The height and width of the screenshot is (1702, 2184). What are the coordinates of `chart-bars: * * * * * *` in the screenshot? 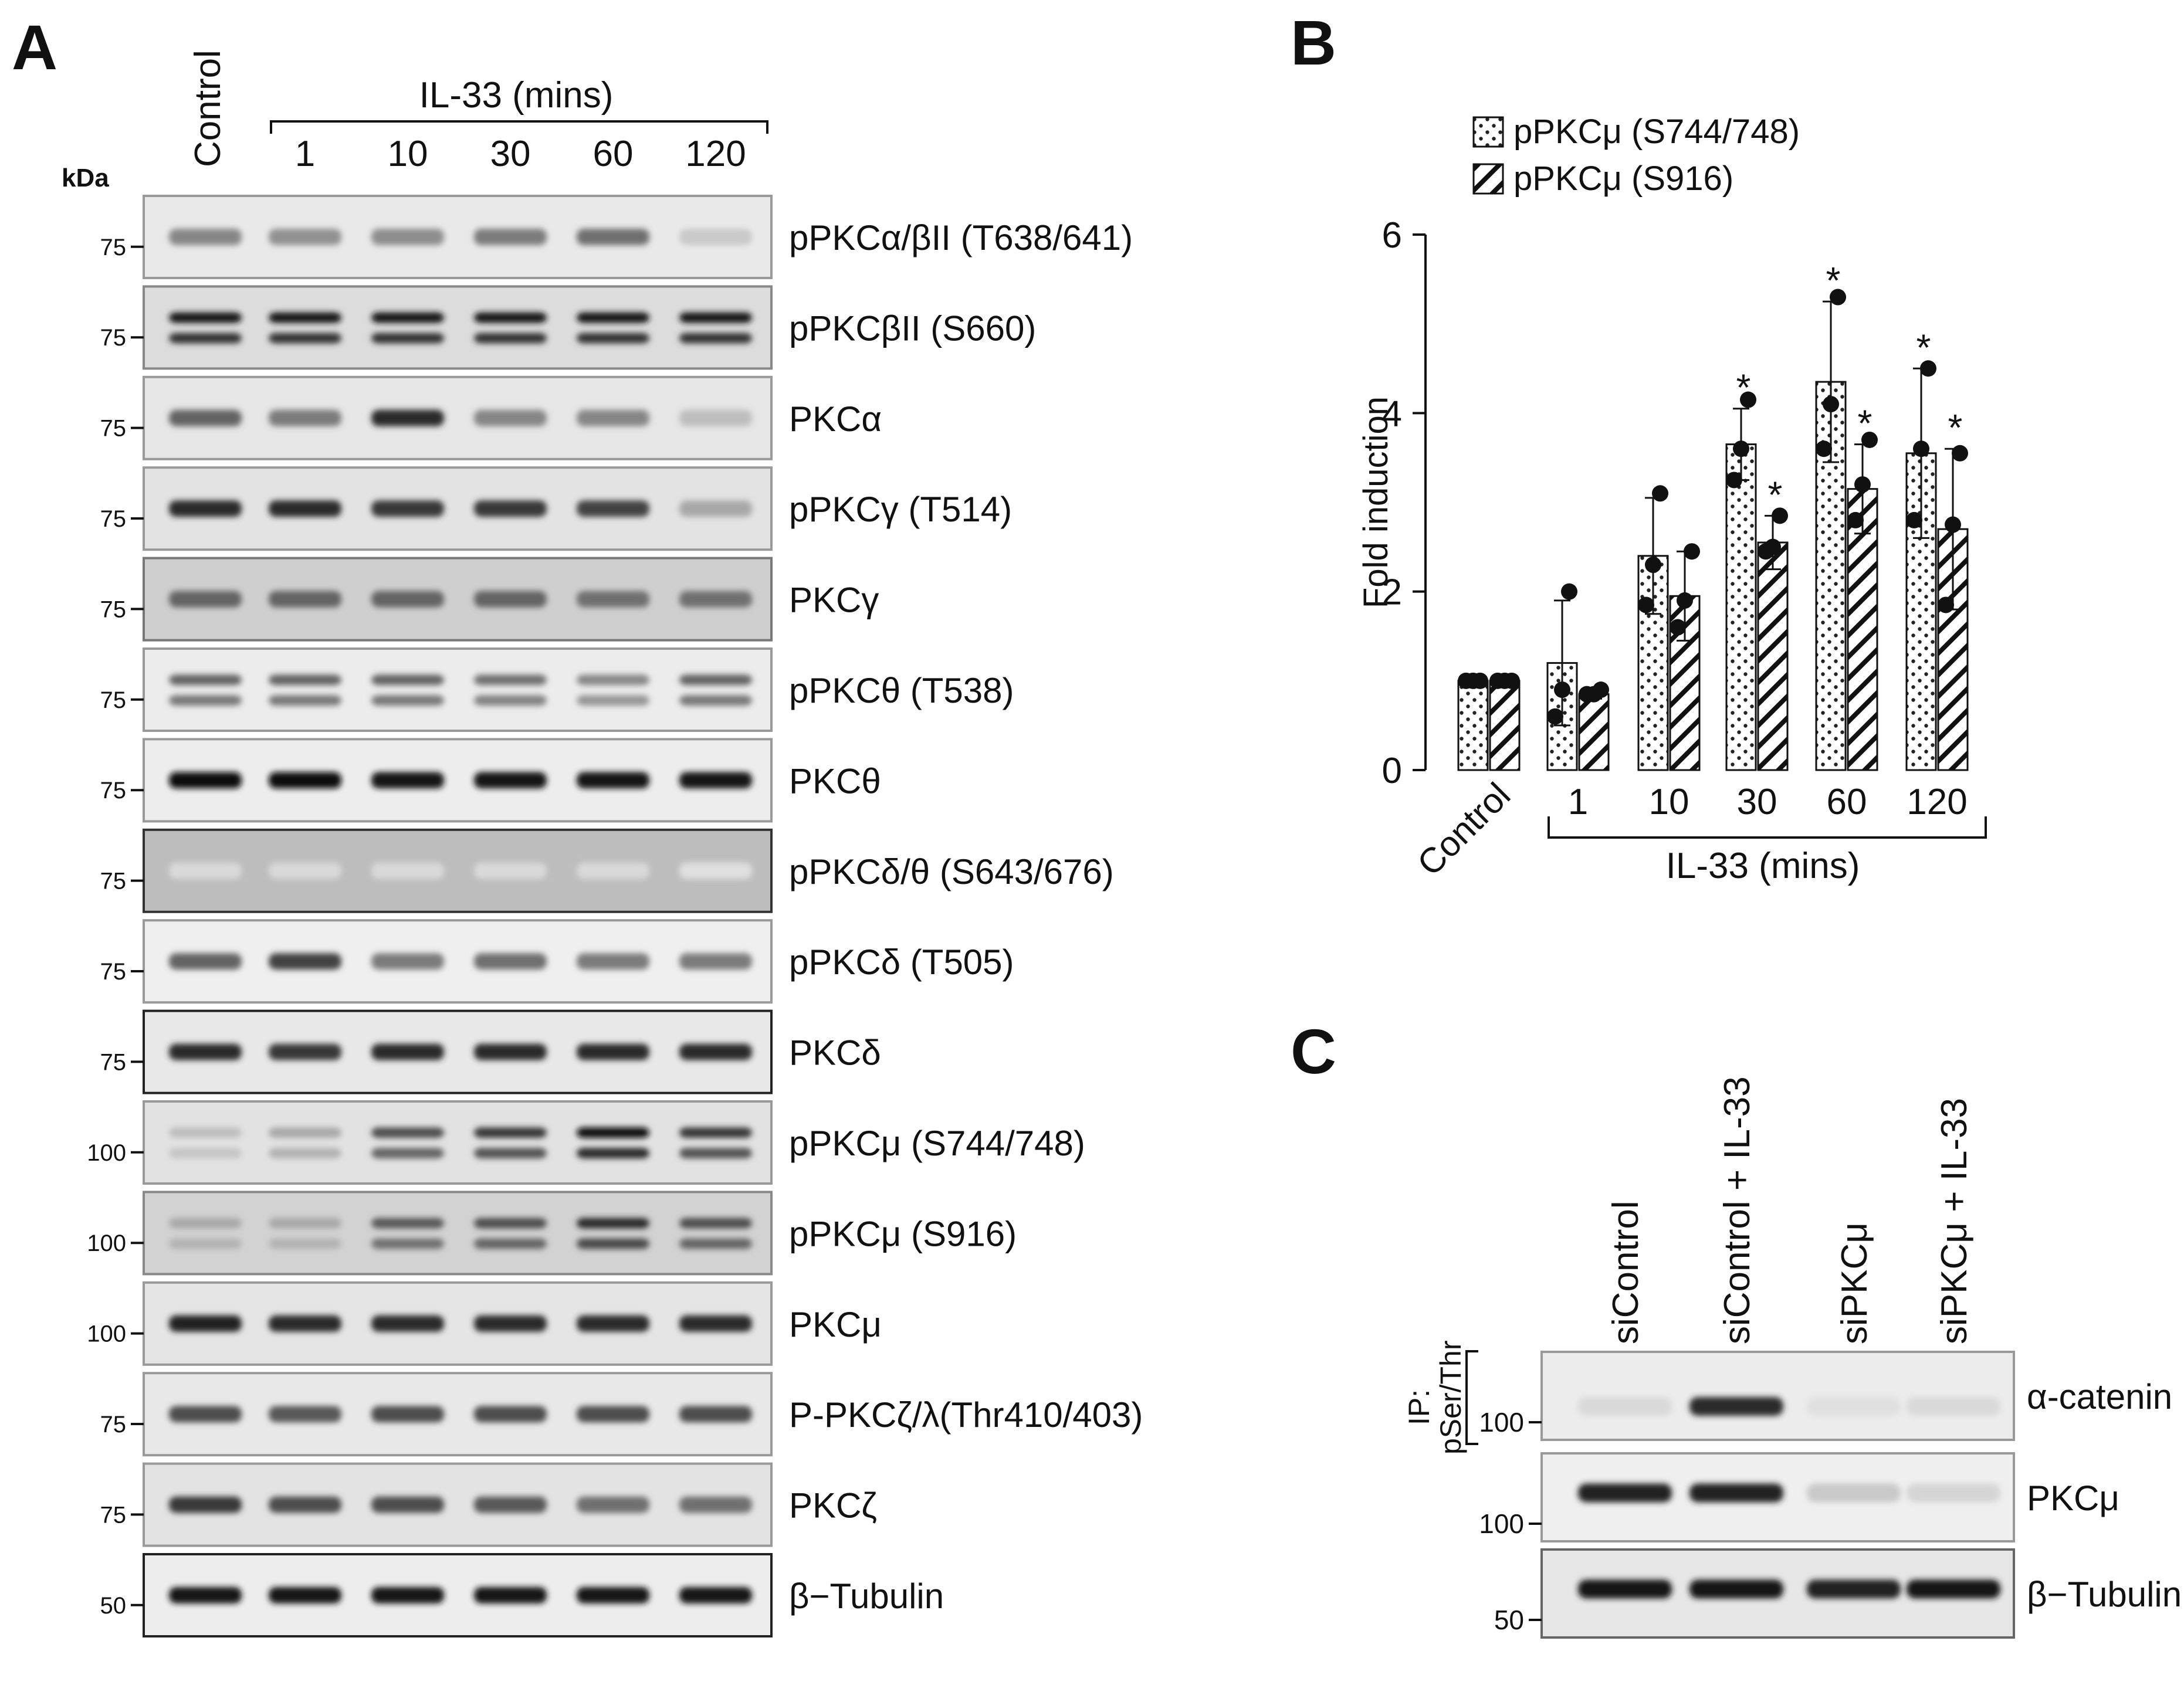 It's located at (1713, 515).